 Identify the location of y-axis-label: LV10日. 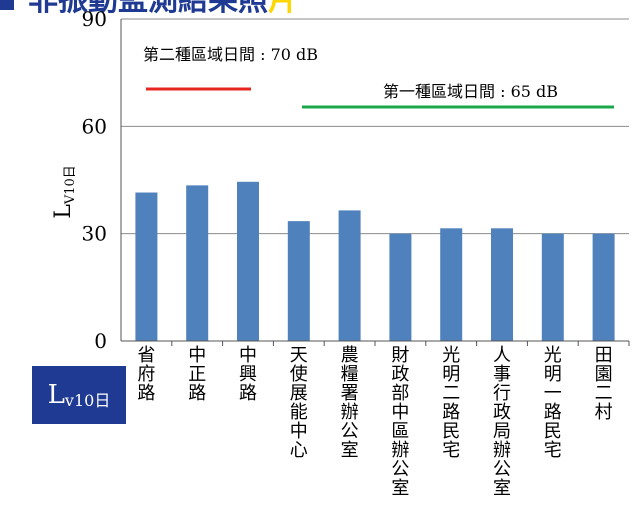
(64, 192).